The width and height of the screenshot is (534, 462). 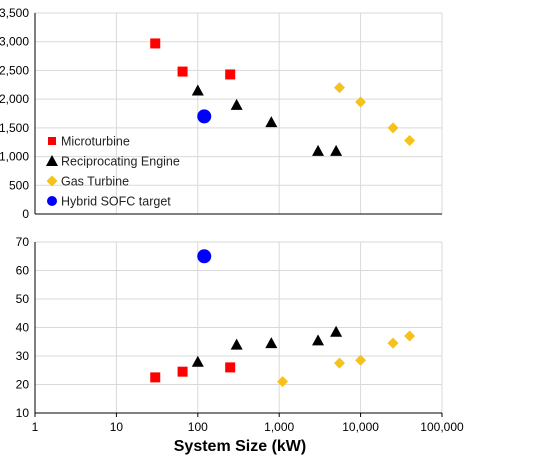 I want to click on legend-marker-reciprocating-engine, so click(x=52, y=160).